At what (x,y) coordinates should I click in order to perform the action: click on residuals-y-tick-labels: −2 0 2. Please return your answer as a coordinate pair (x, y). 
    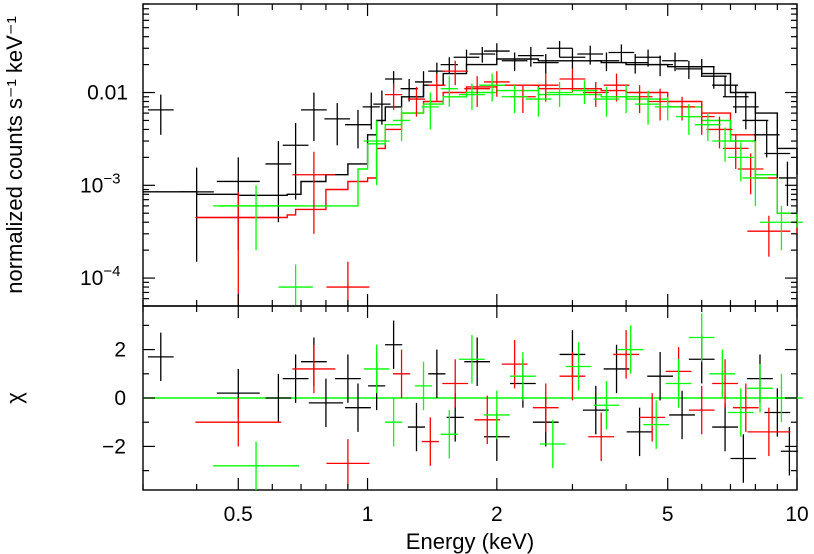
    Looking at the image, I should click on (114, 399).